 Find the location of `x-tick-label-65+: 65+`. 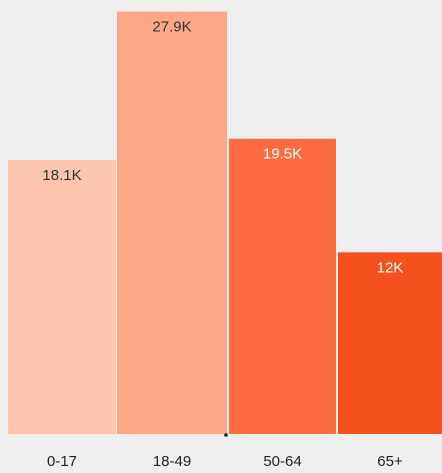

x-tick-label-65+: 65+ is located at coordinates (390, 461).